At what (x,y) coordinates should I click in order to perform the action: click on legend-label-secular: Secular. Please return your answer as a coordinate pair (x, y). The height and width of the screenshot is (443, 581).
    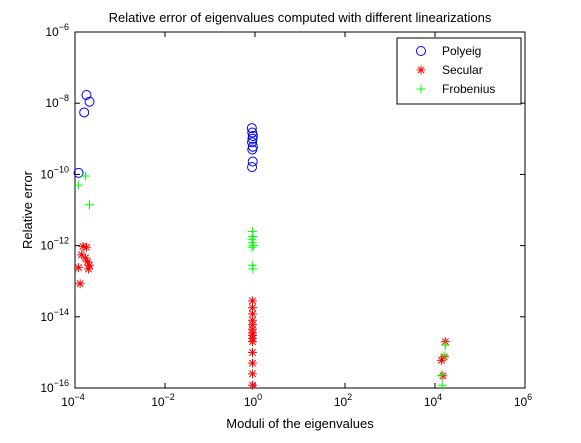
    Looking at the image, I should click on (462, 70).